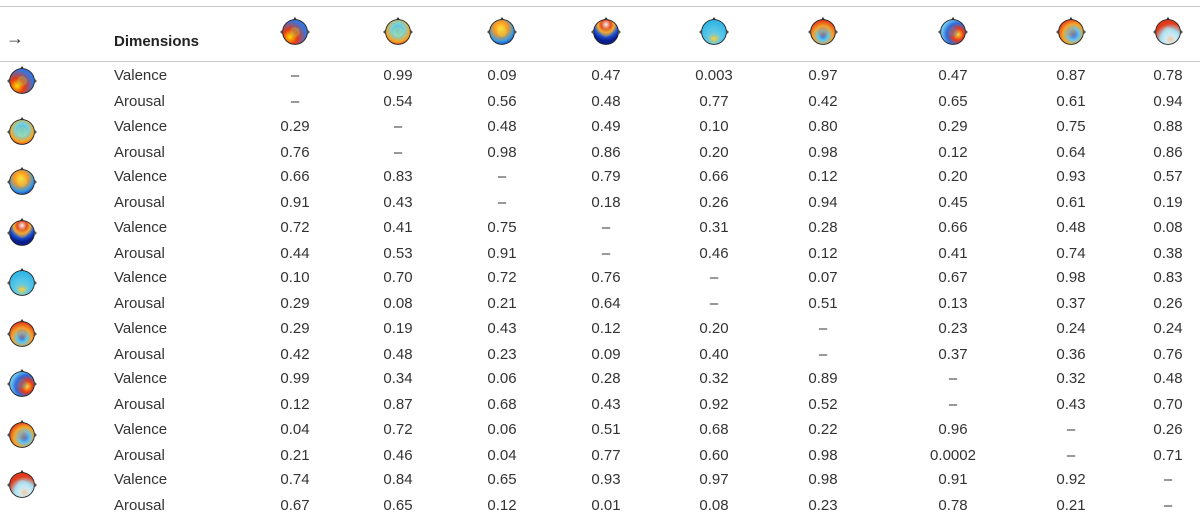 This screenshot has height=520, width=1200. What do you see at coordinates (398, 227) in the screenshot?
I see `table-cell: 0.41` at bounding box center [398, 227].